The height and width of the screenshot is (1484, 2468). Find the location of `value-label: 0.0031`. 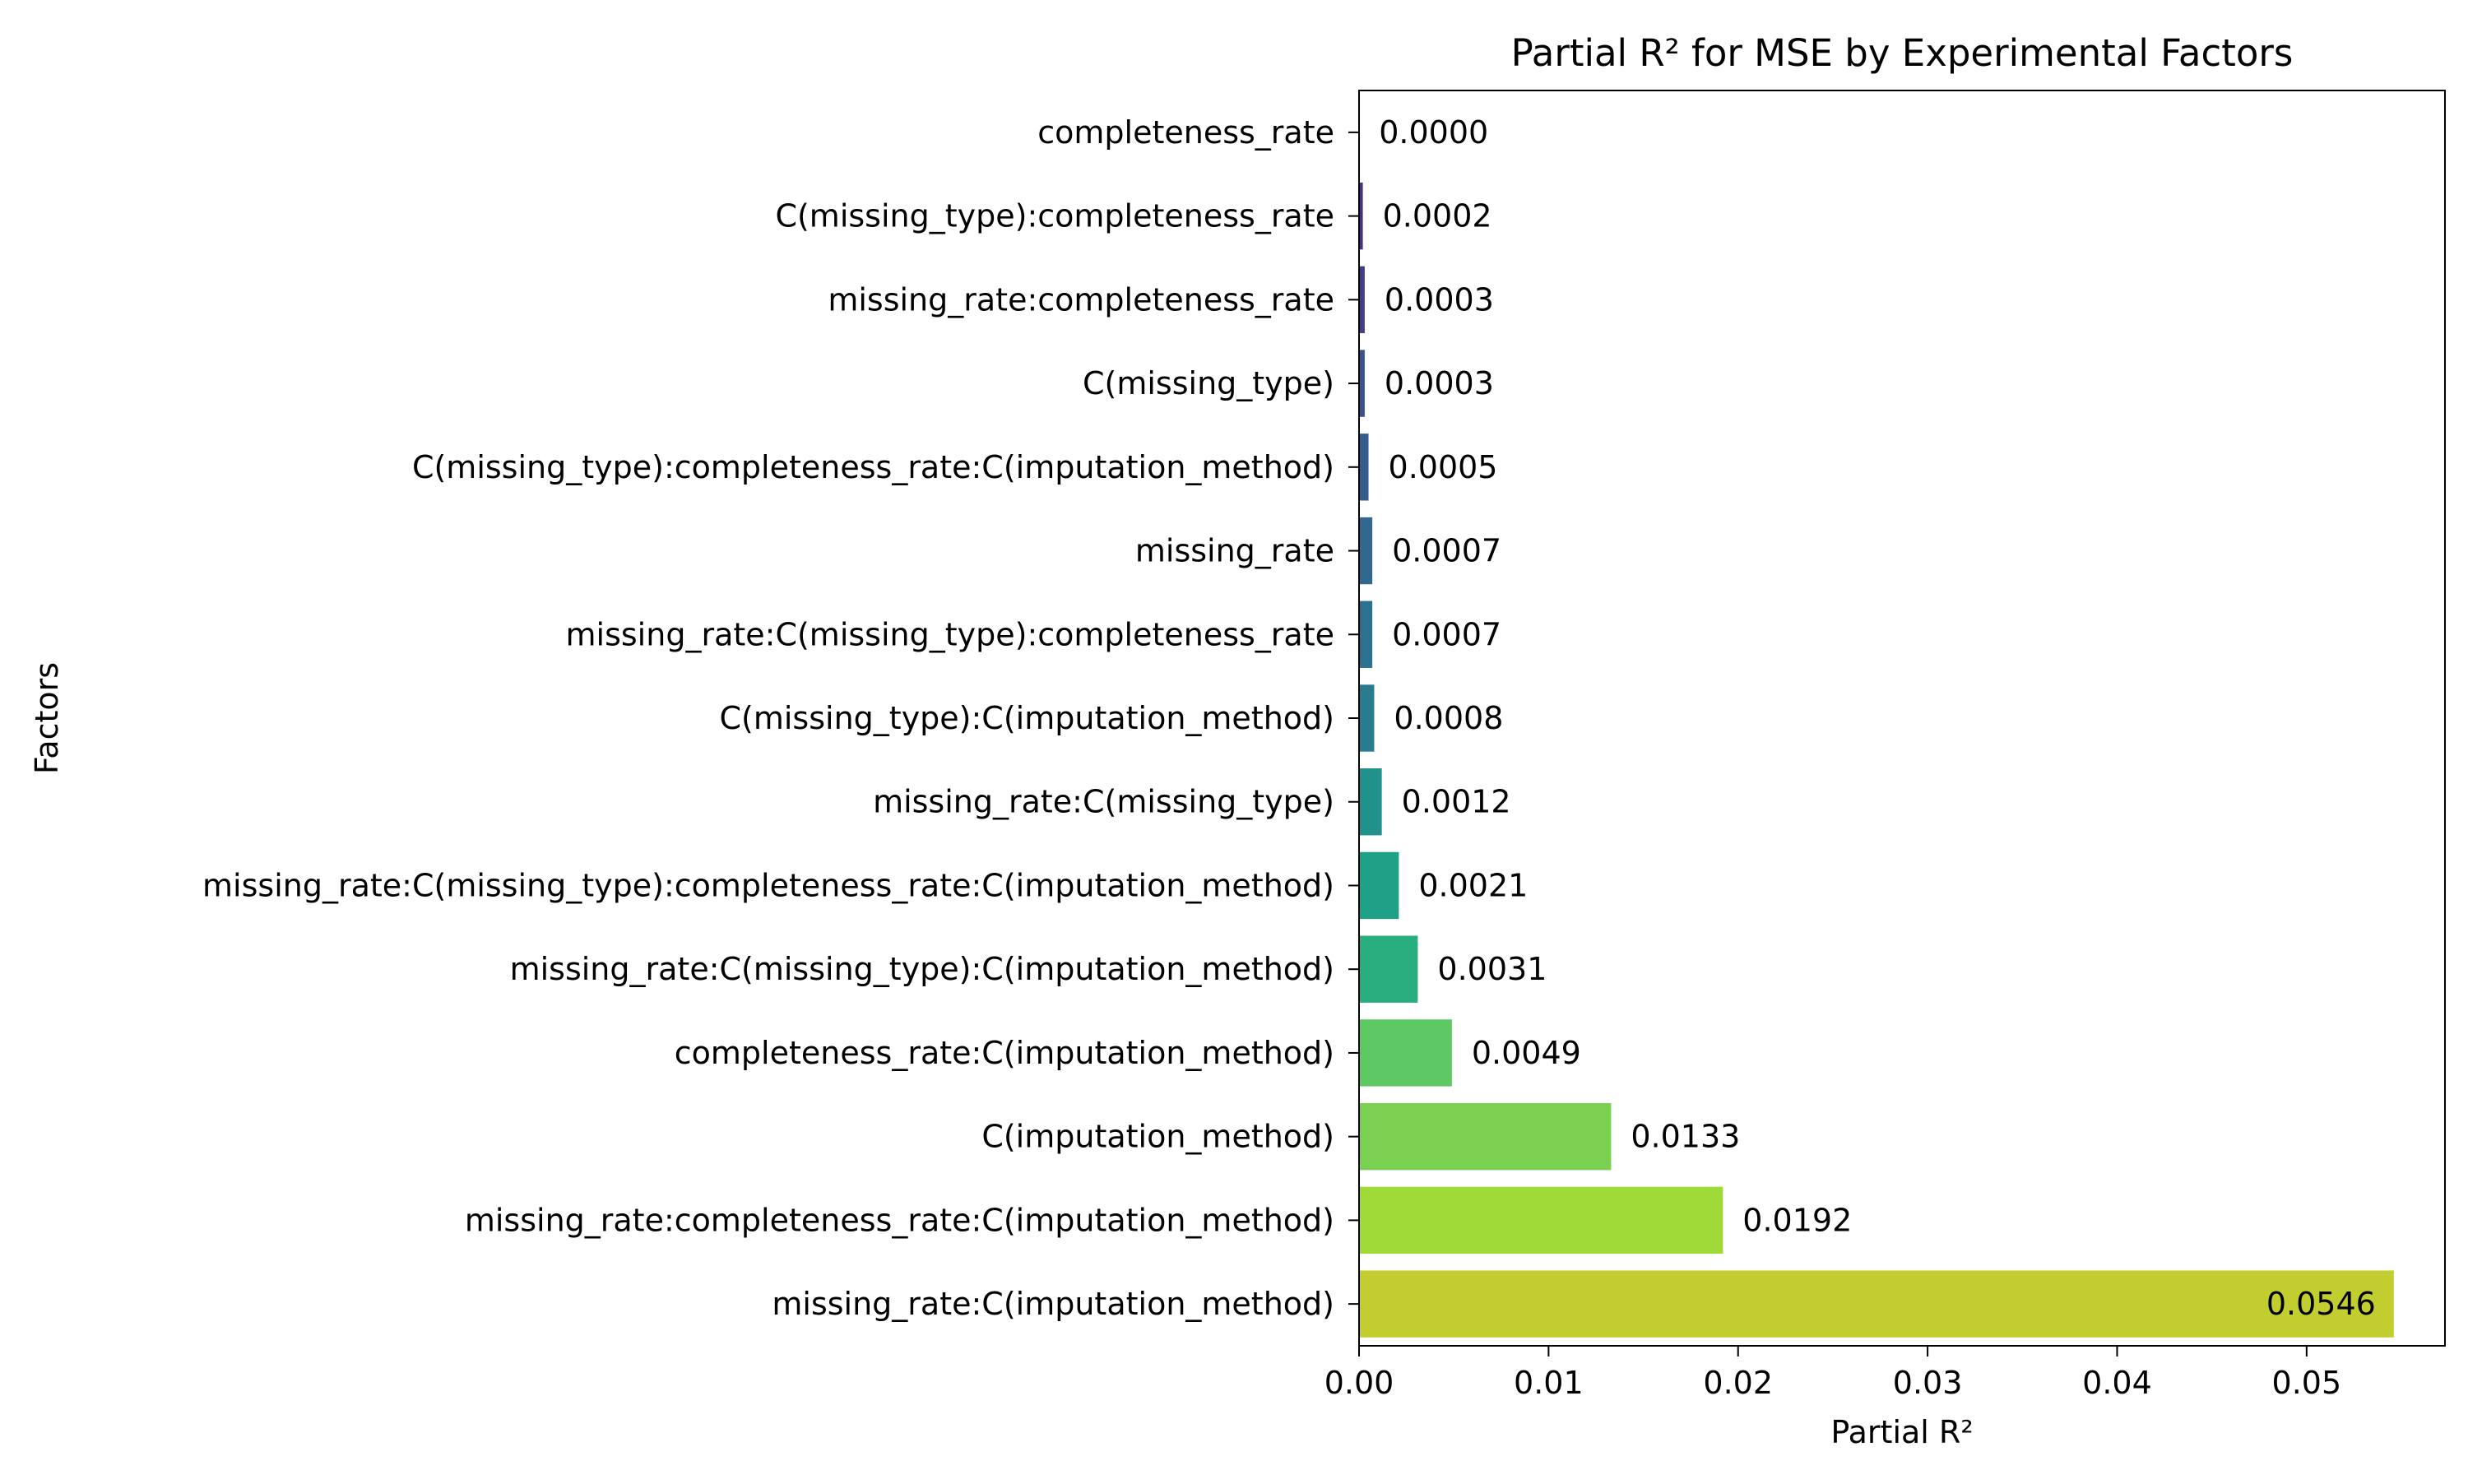

value-label: 0.0031 is located at coordinates (1492, 969).